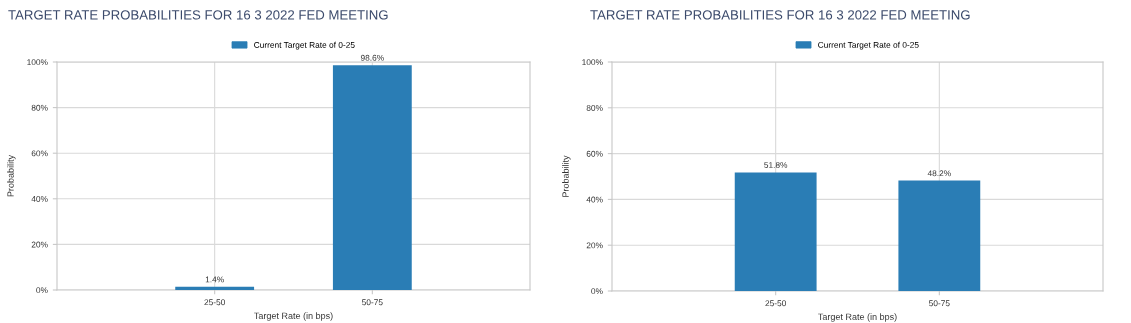 The image size is (1131, 323). What do you see at coordinates (939, 173) in the screenshot?
I see `data-label: 48.2%` at bounding box center [939, 173].